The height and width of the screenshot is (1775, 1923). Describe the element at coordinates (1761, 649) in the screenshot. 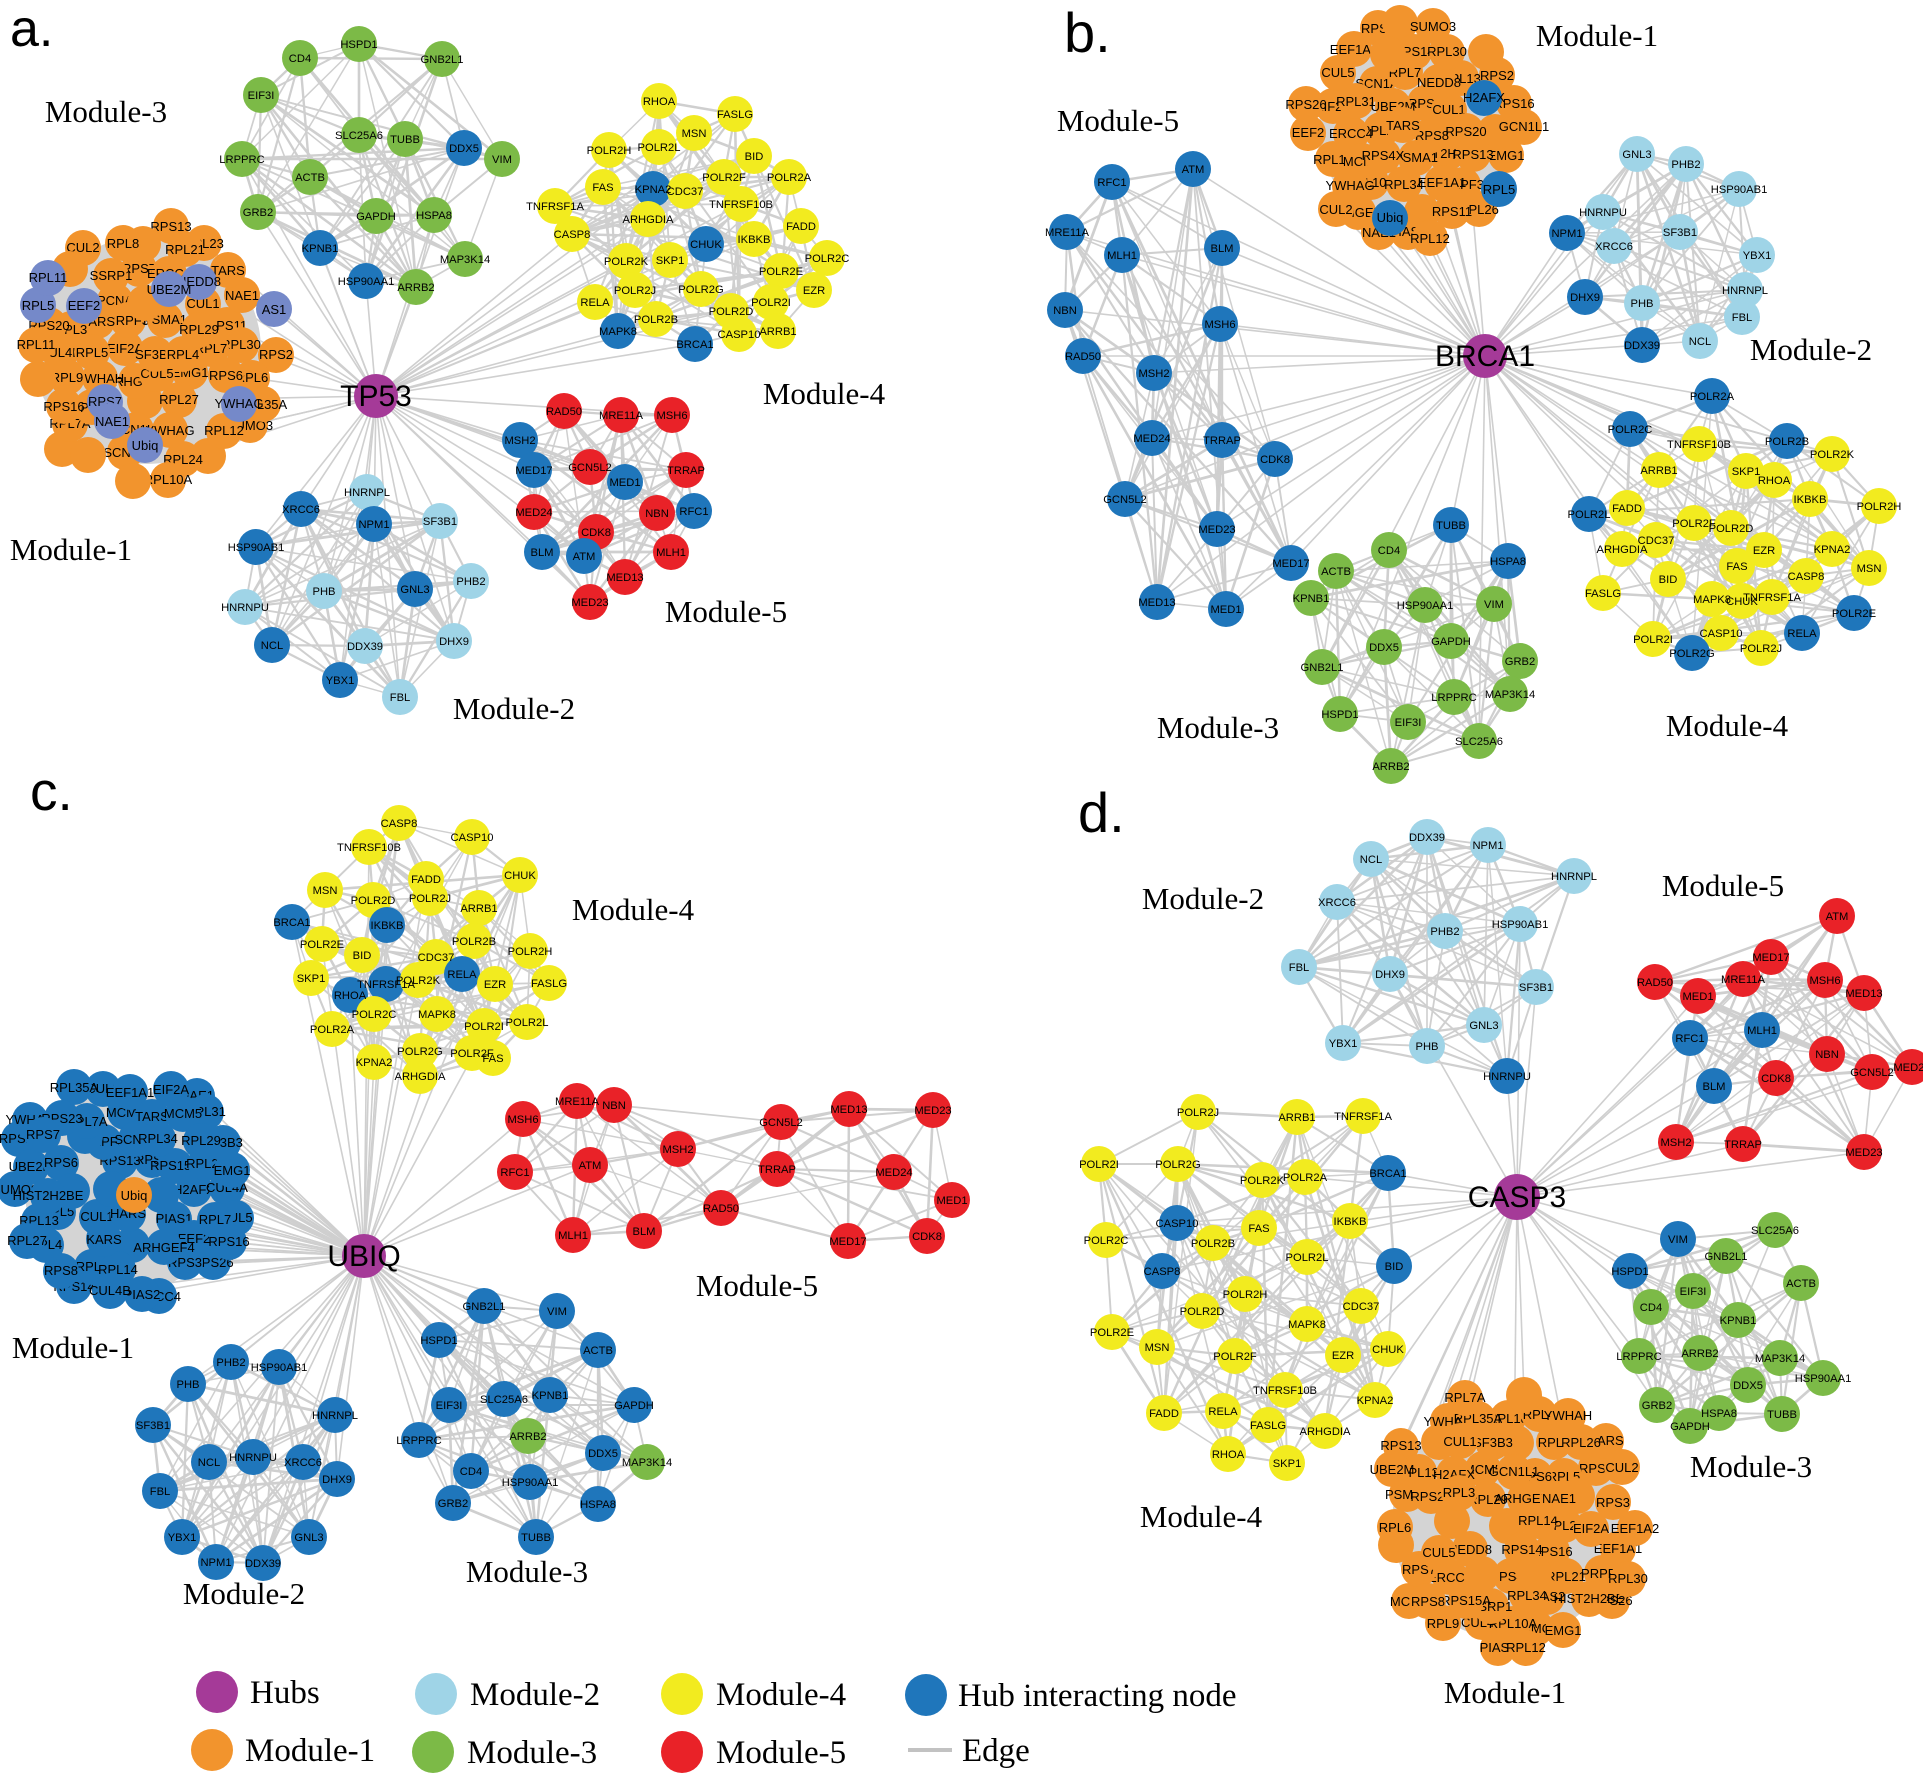

I see `svg-text: POLR2J` at that location.